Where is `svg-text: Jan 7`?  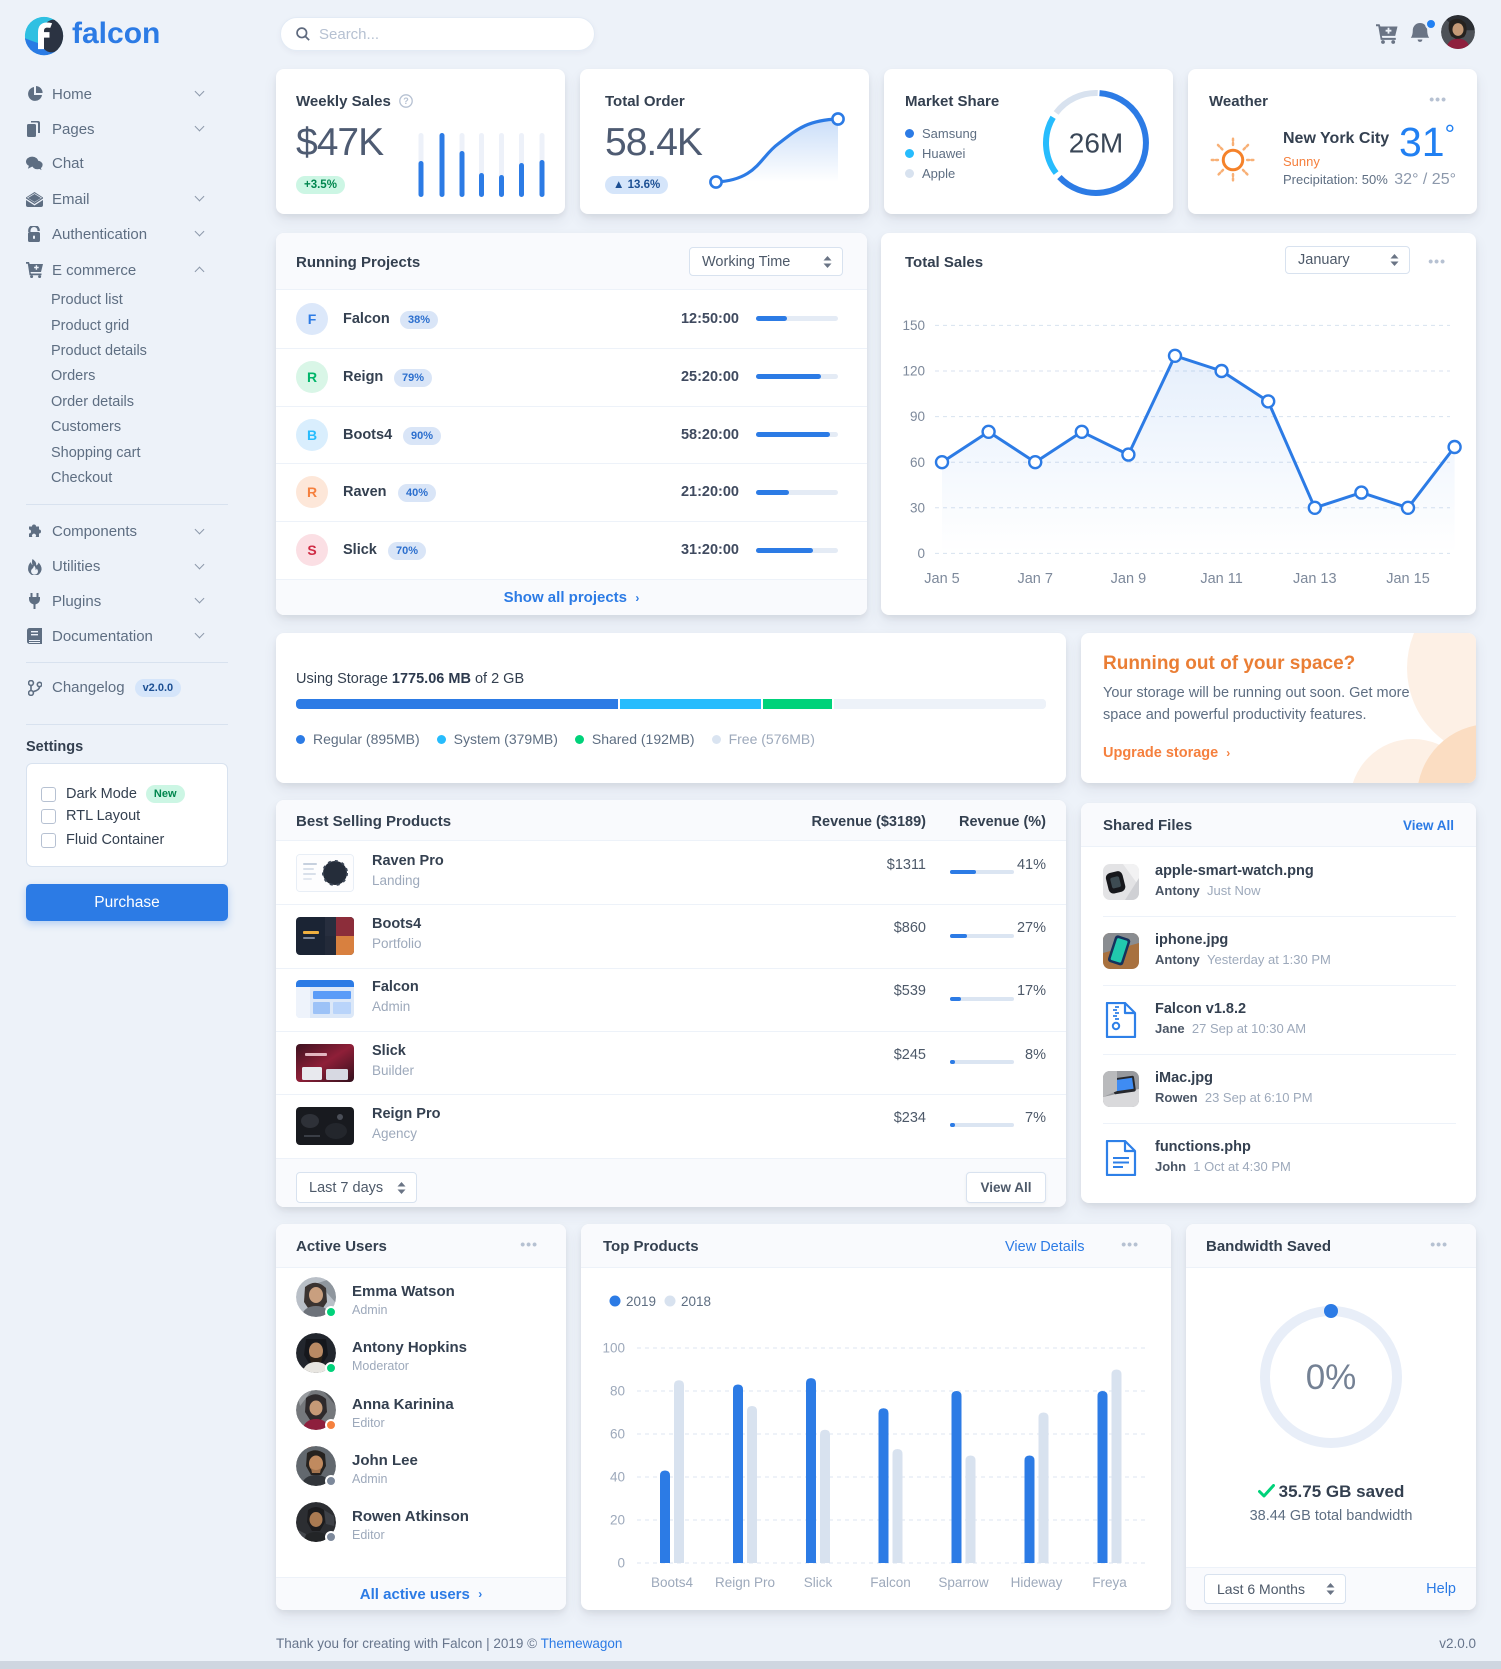 svg-text: Jan 7 is located at coordinates (1034, 579).